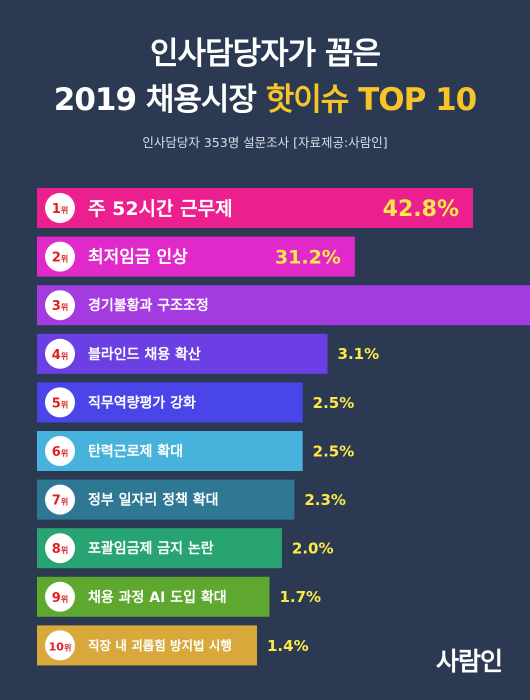 This screenshot has width=530, height=700. I want to click on rank-label-4: 4위, so click(60, 355).